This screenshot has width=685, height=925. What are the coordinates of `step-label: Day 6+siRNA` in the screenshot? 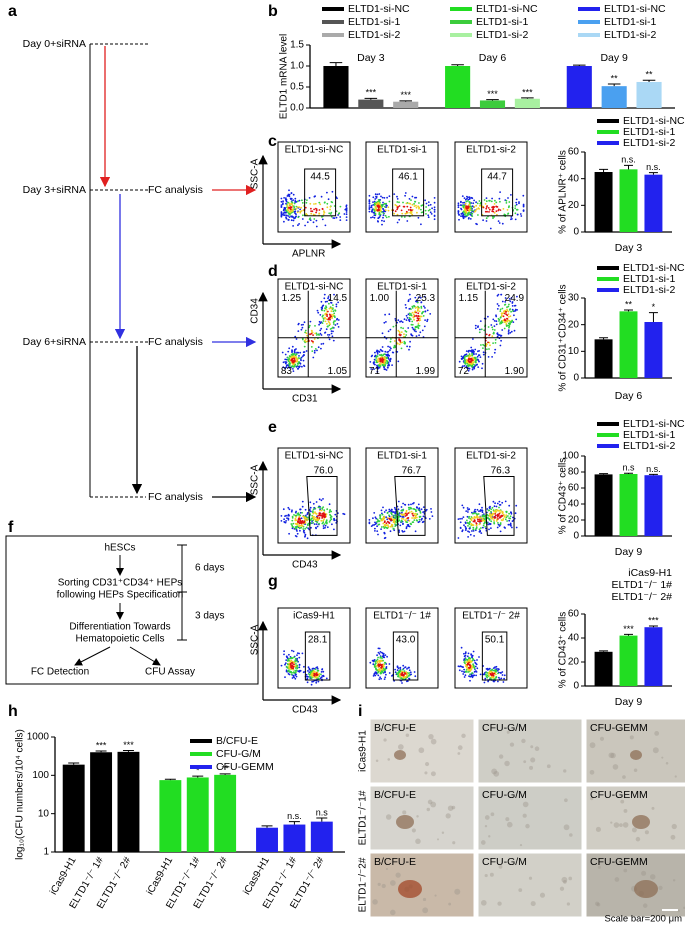 It's located at (54, 342).